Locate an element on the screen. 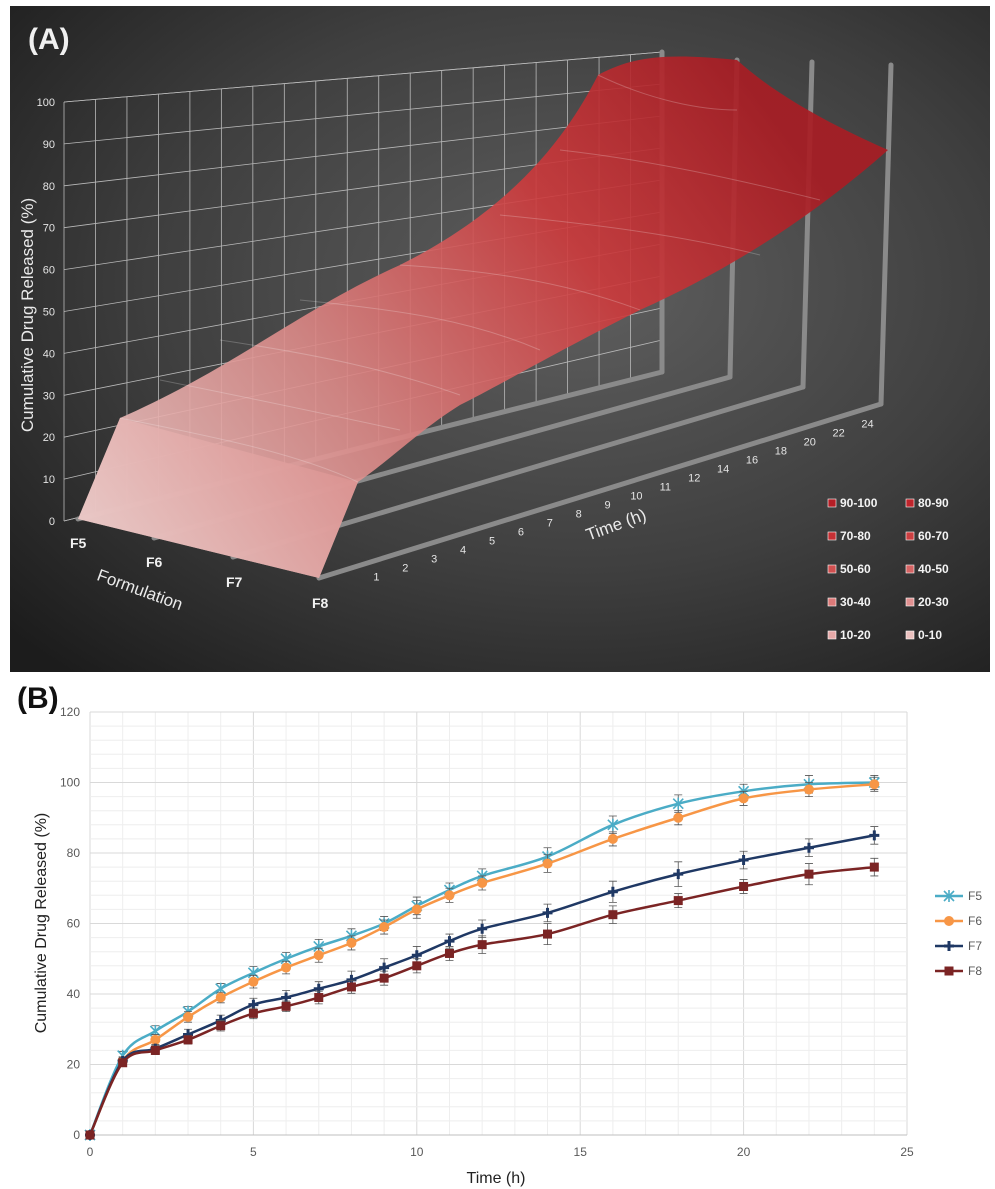 This screenshot has height=1189, width=995. legend-label: 60-70 is located at coordinates (933, 536).